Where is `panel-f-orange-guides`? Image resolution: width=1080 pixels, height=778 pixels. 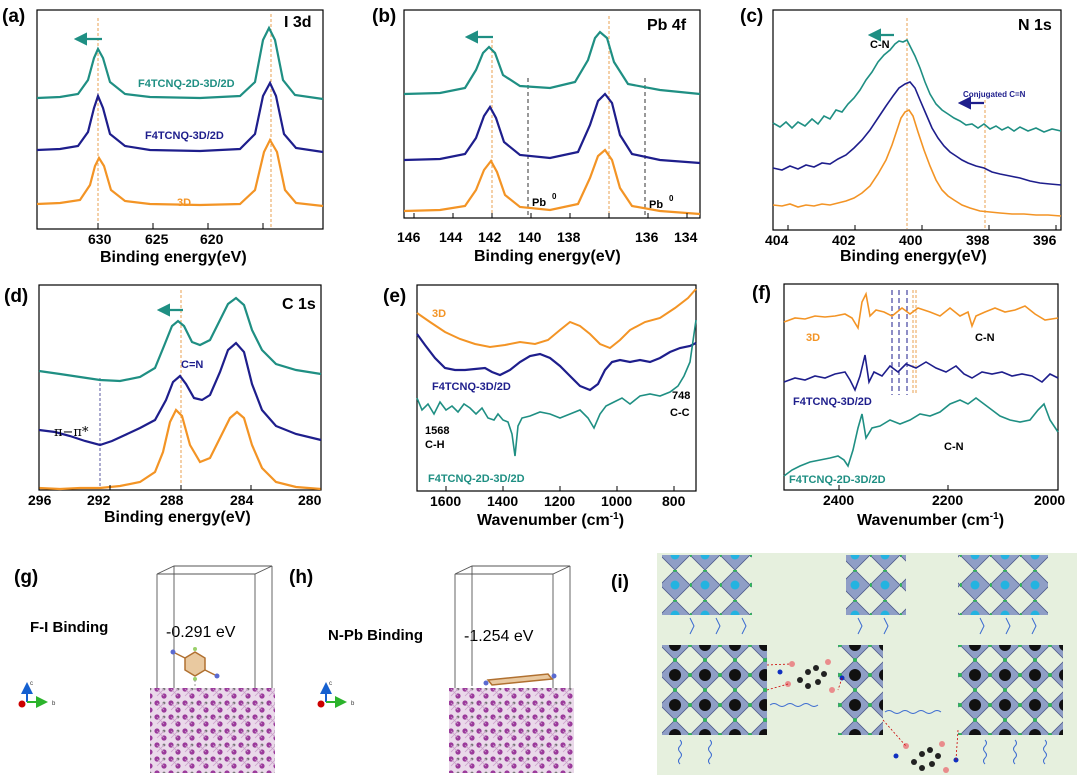
panel-f-orange-guides is located at coordinates (914, 342).